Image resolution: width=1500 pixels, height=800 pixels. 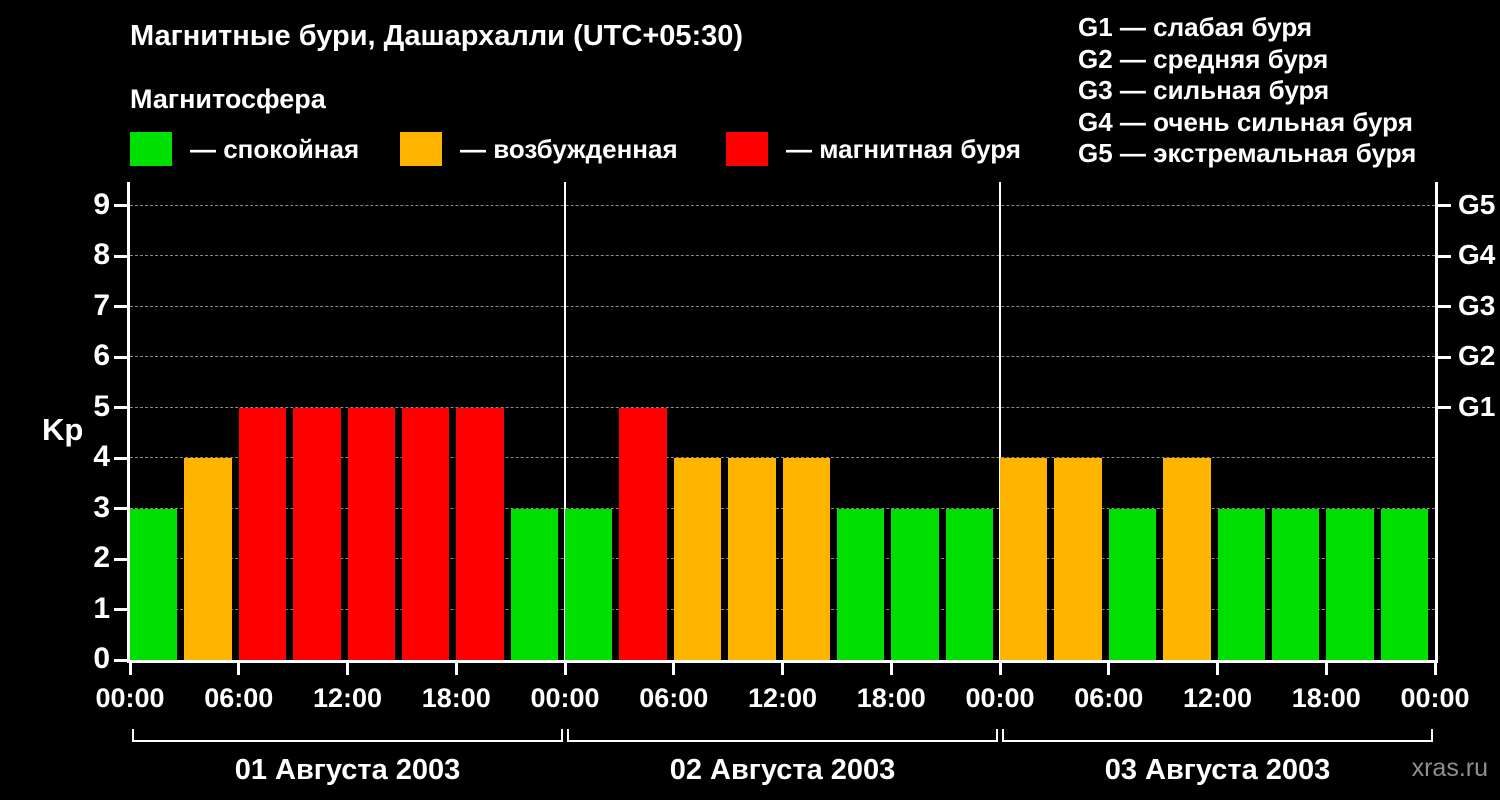 What do you see at coordinates (569, 148) in the screenshot?
I see `legend-label-active: — возбужденная` at bounding box center [569, 148].